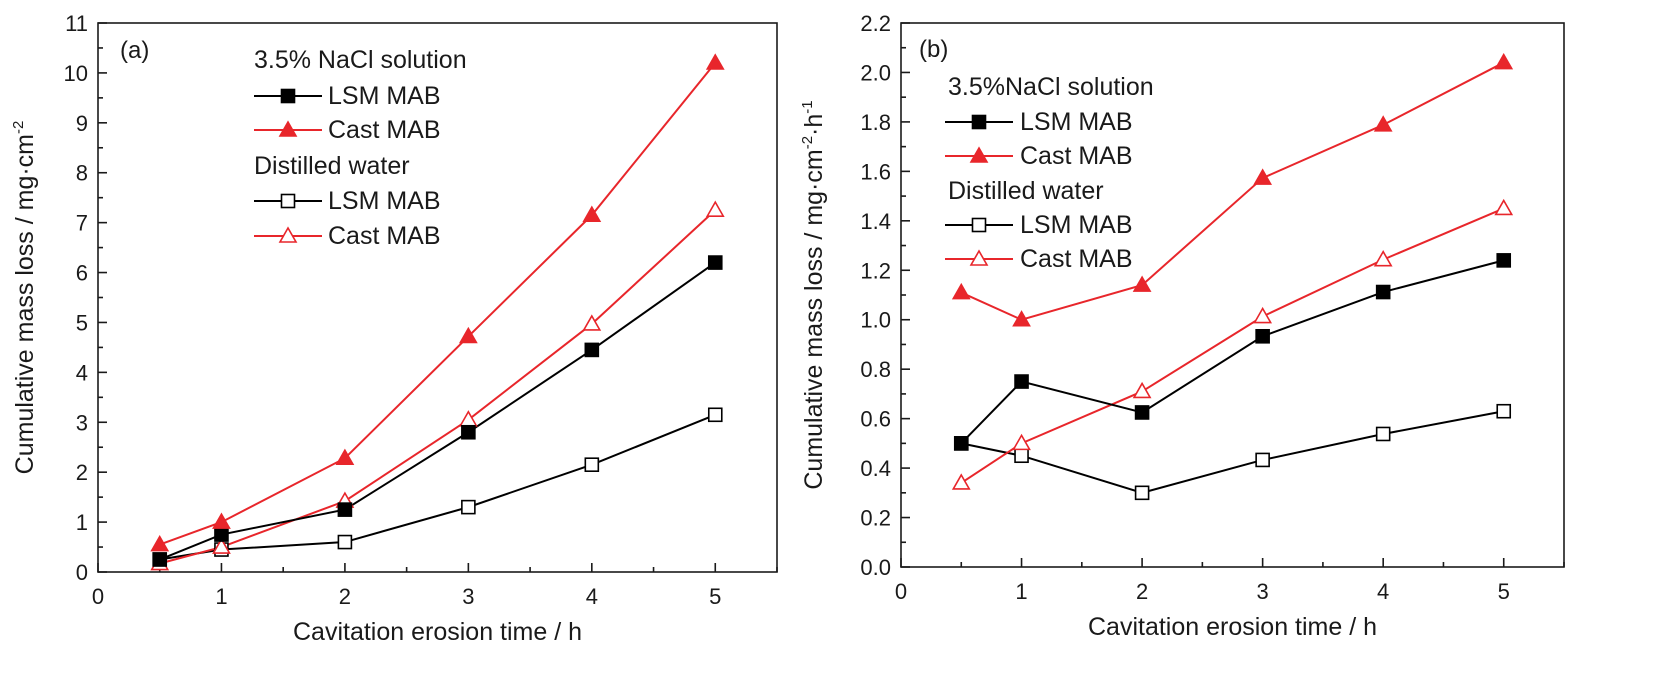 This screenshot has height=694, width=1666. What do you see at coordinates (82, 572) in the screenshot?
I see `y-tick-label: 0` at bounding box center [82, 572].